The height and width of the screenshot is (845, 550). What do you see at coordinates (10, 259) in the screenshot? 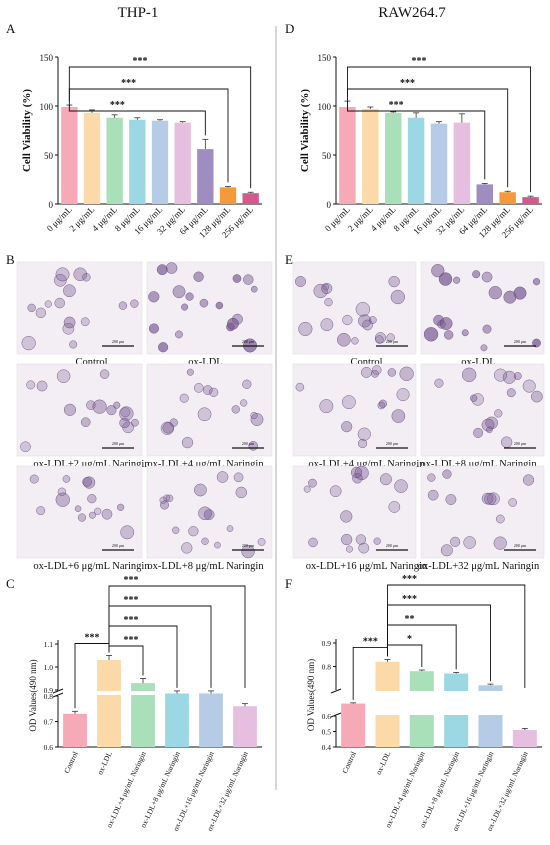
I see `panel-letter-b: B` at bounding box center [10, 259].